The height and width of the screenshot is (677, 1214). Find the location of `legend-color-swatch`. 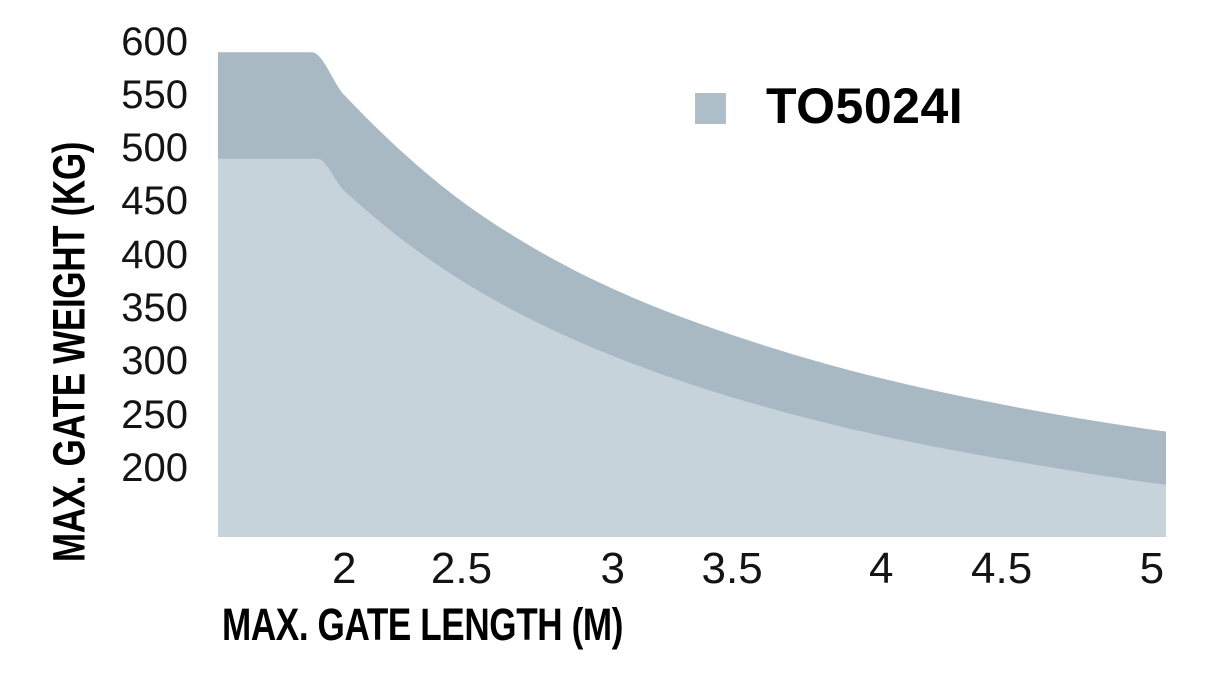

legend-color-swatch is located at coordinates (710, 108).